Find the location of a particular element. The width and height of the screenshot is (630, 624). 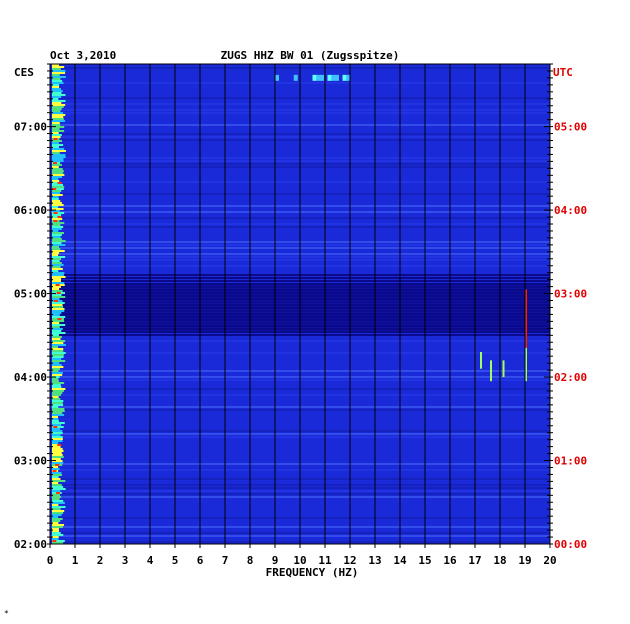

x-tick-label: 10 is located at coordinates (299, 560).